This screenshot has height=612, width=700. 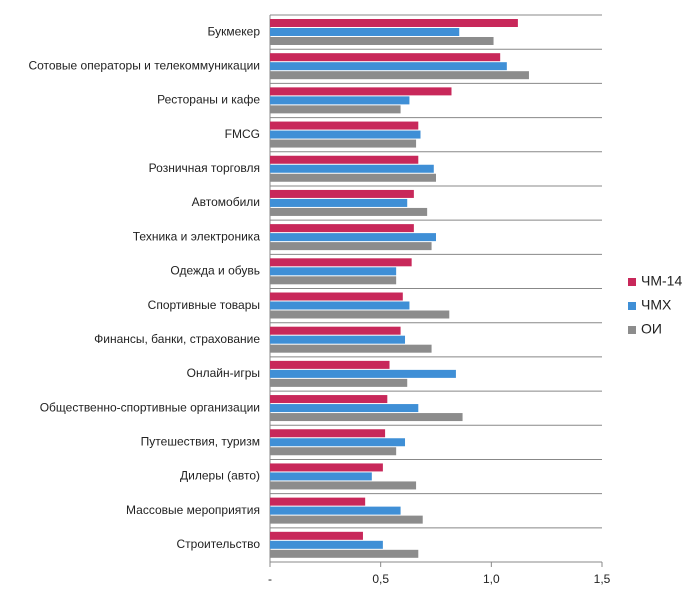 I want to click on category-label: Сотовые операторы и телекоммуникации, so click(x=144, y=65).